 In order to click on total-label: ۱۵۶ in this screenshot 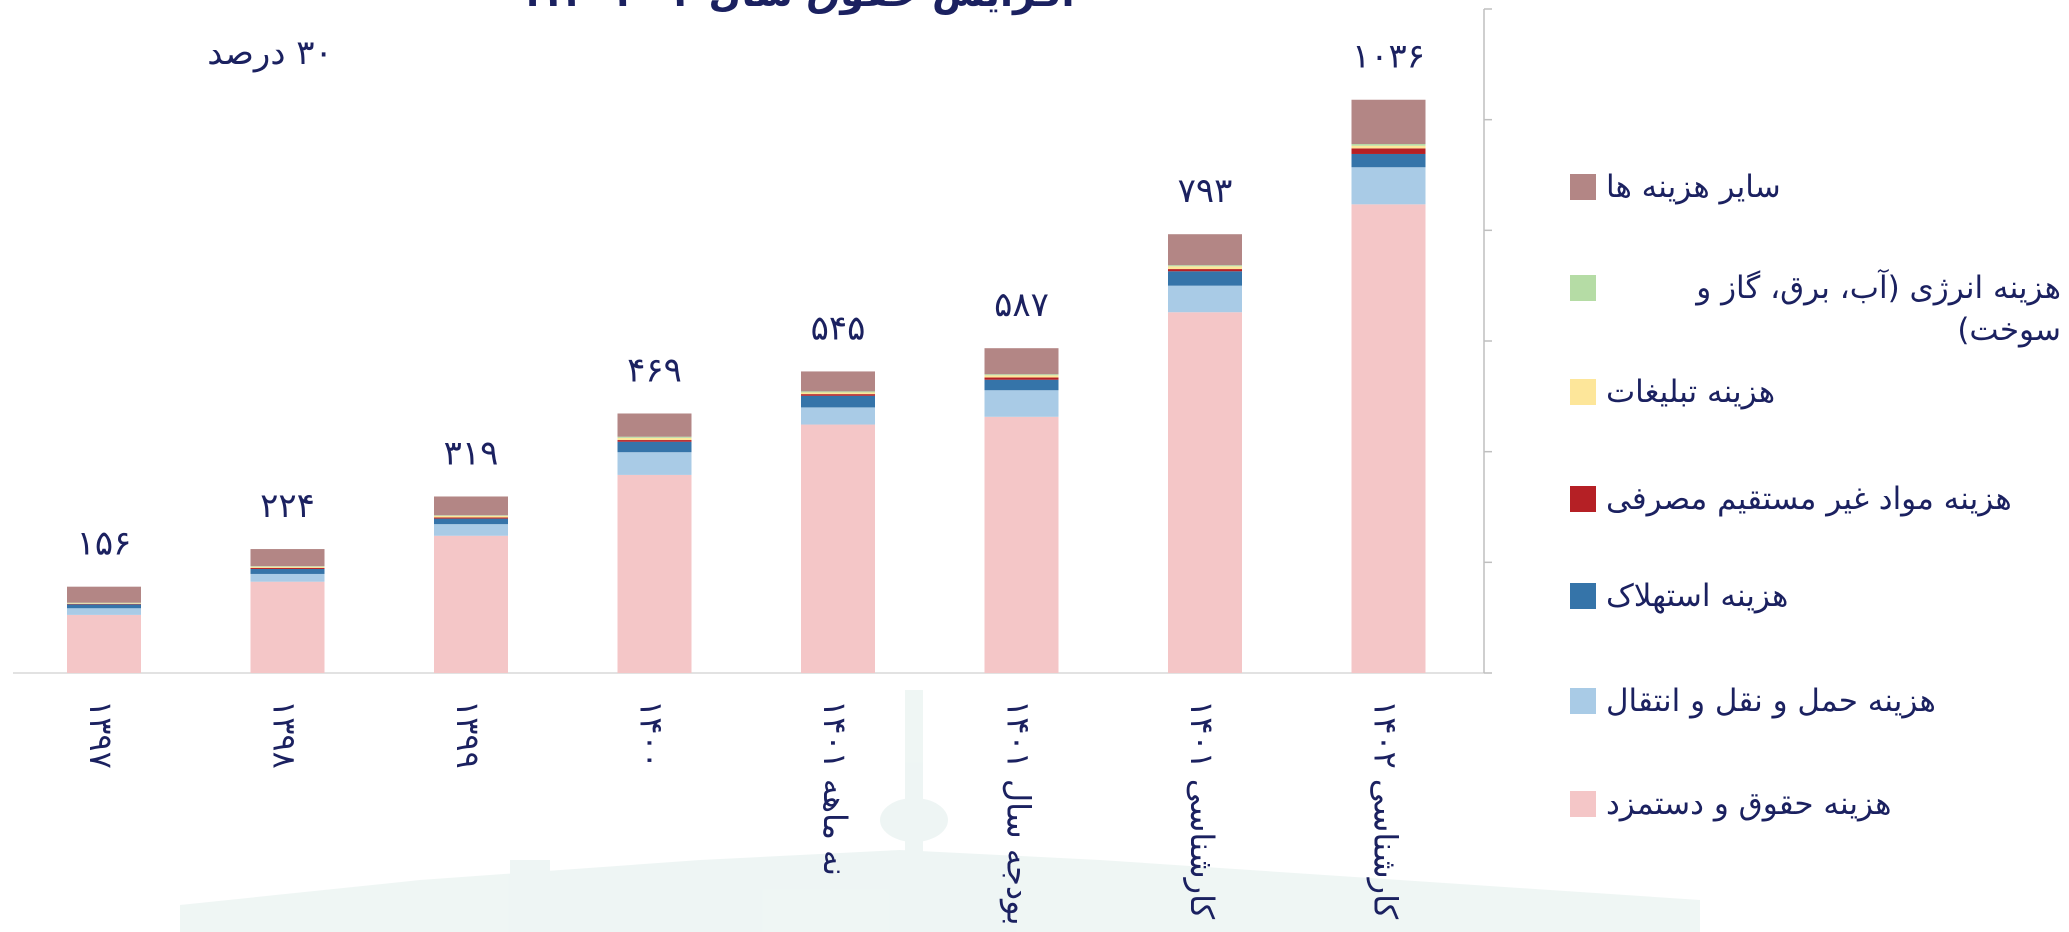, I will do `click(104, 544)`.